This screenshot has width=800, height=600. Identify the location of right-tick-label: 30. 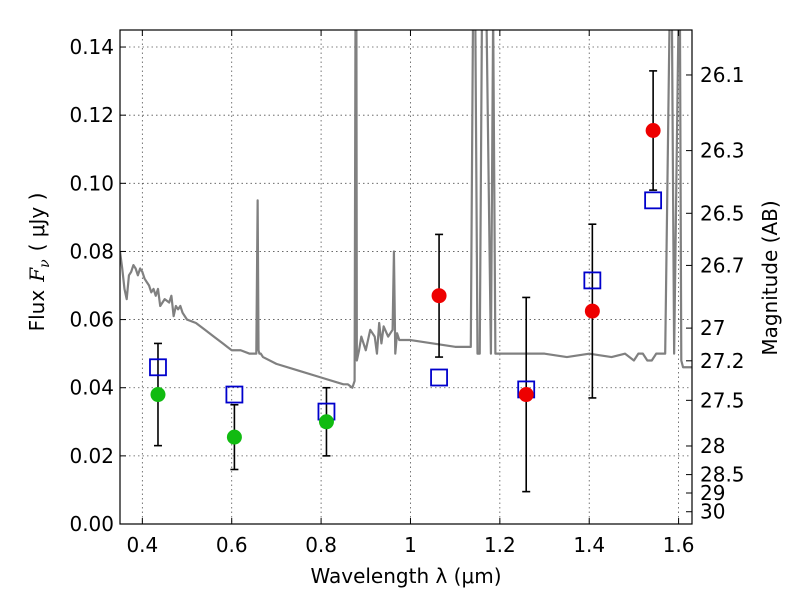
(712, 512).